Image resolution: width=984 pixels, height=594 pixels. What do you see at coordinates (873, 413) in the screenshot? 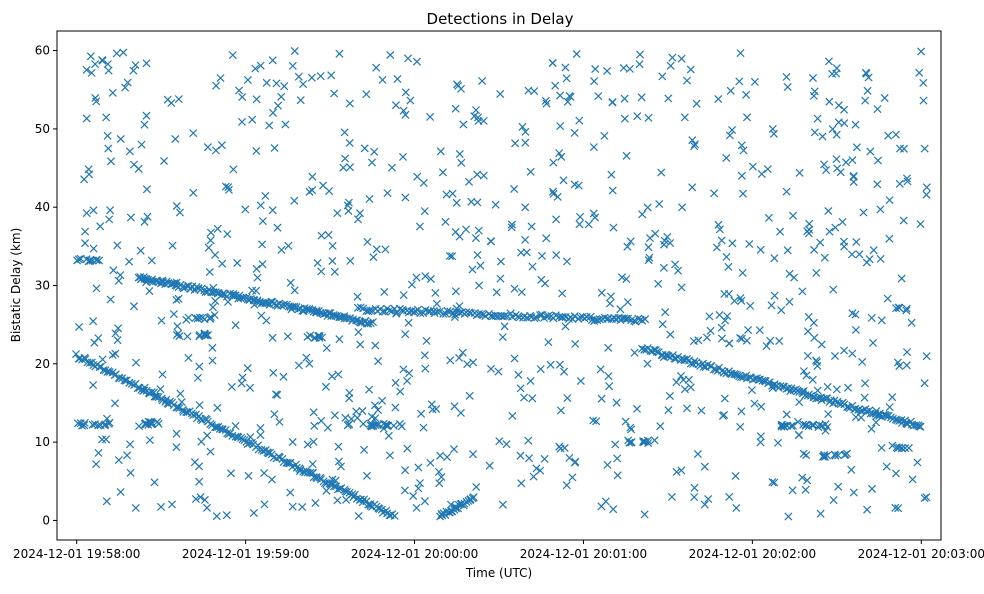
I see `track-descending-2-point` at bounding box center [873, 413].